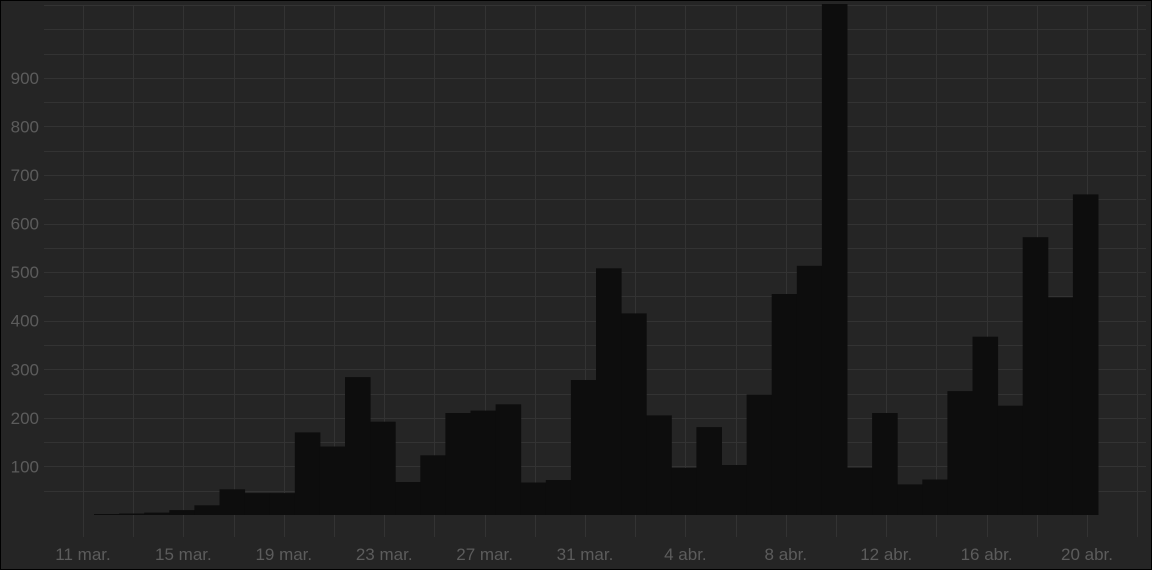 The height and width of the screenshot is (570, 1152). I want to click on x-tick-label: 16 abr., so click(987, 554).